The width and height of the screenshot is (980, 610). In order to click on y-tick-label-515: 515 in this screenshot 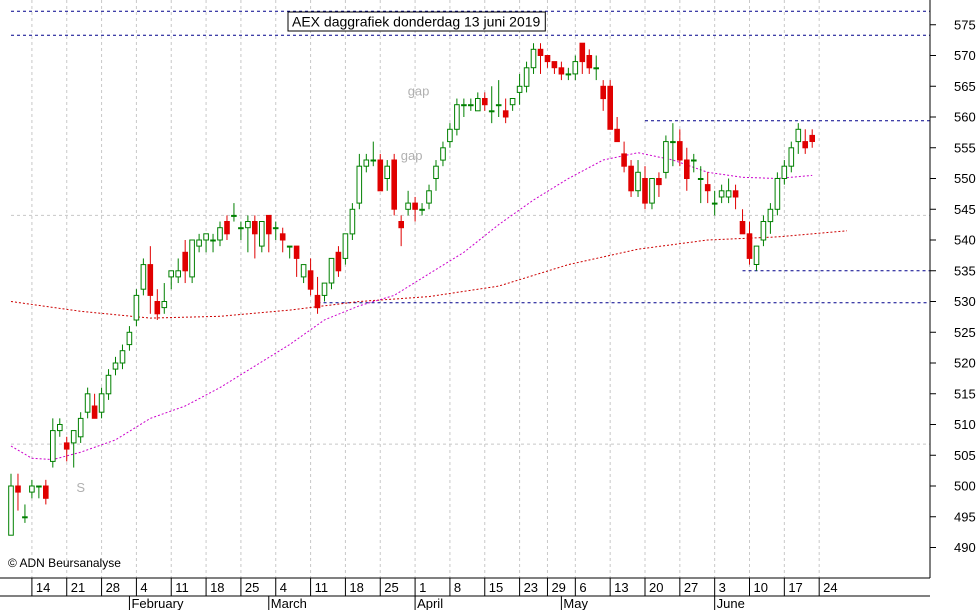, I will do `click(965, 393)`.